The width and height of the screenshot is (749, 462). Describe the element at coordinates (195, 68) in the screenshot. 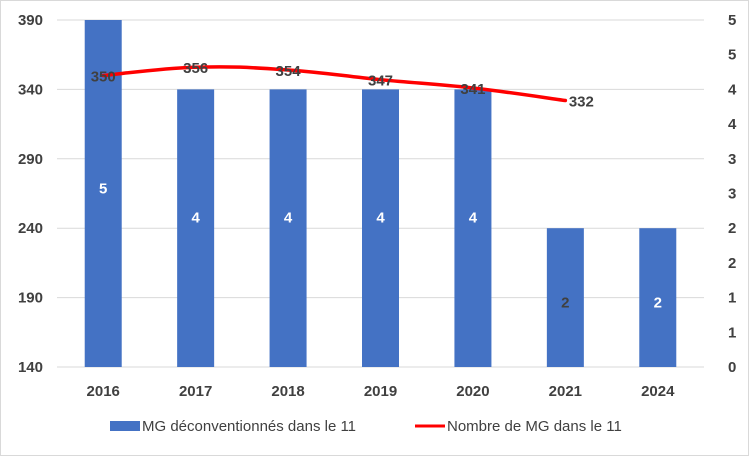

I see `line-value-label: 356` at that location.